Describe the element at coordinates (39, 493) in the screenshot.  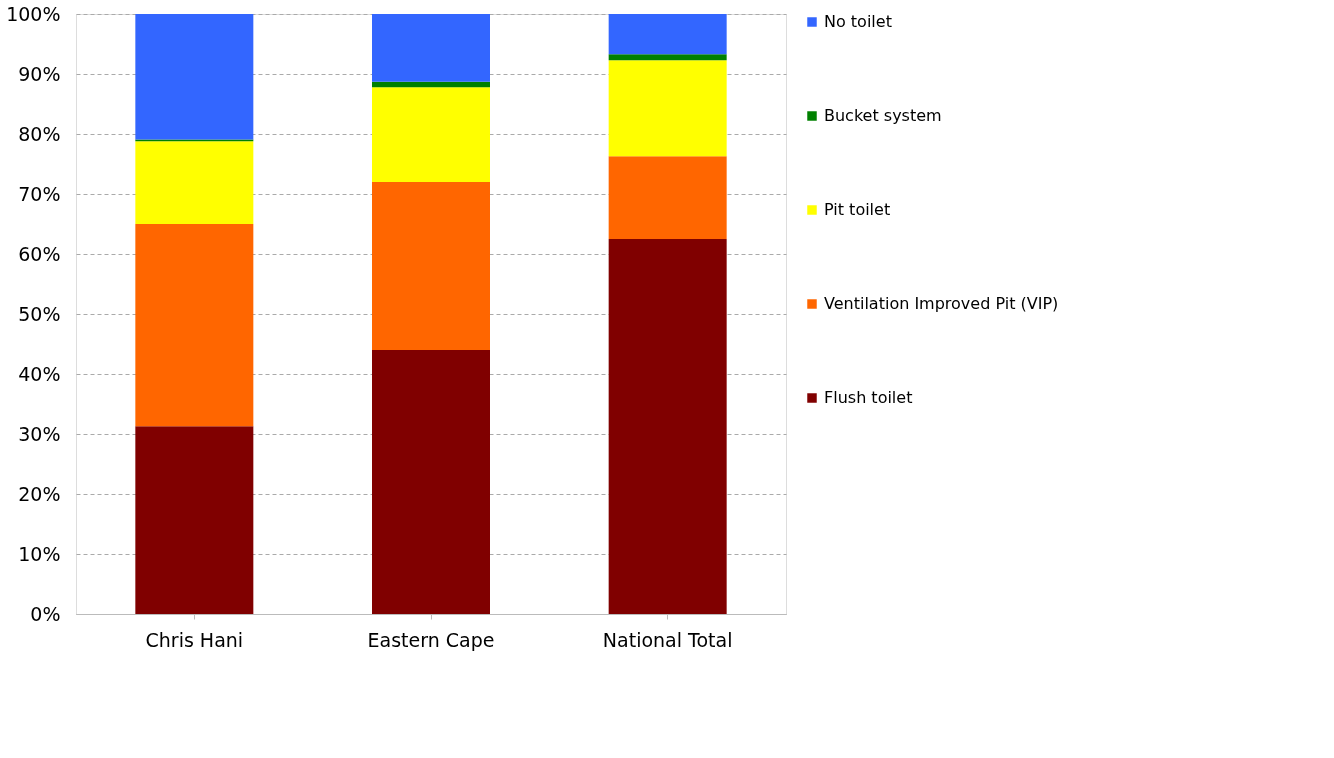
I see `y-tick-label: 20%` at that location.